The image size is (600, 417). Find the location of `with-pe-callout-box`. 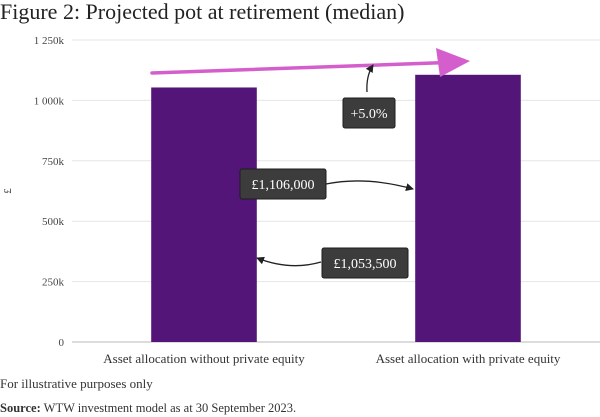

with-pe-callout-box is located at coordinates (283, 184).